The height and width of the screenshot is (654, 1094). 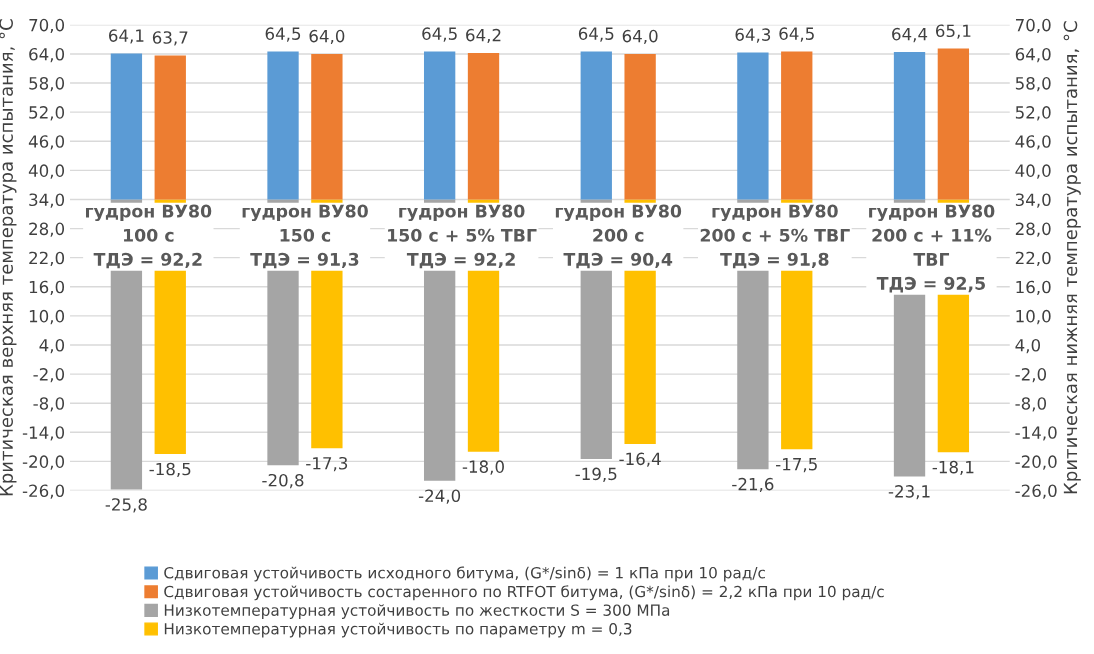 What do you see at coordinates (1033, 288) in the screenshot?
I see `y2-tick-label: 16,0` at bounding box center [1033, 288].